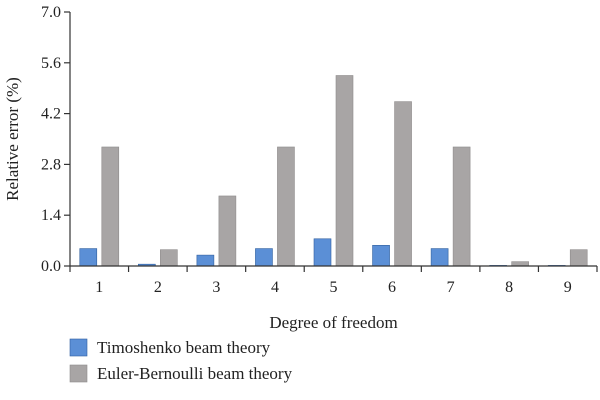  What do you see at coordinates (51, 12) in the screenshot?
I see `y-tick-label: 7.0` at bounding box center [51, 12].